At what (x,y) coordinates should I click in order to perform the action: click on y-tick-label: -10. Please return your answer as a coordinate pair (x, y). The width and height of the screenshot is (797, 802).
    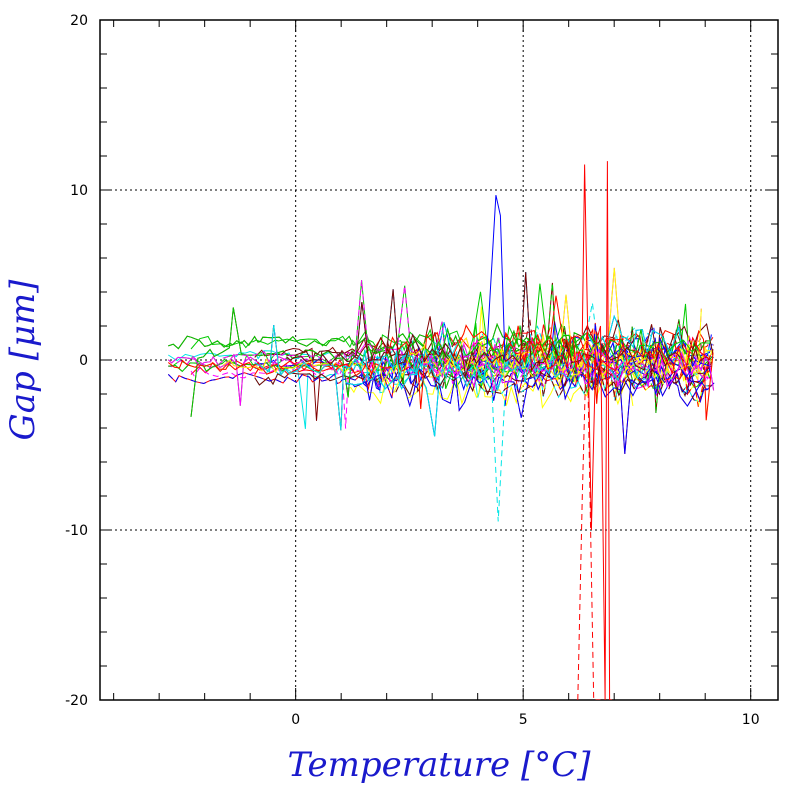
    Looking at the image, I should click on (76, 531).